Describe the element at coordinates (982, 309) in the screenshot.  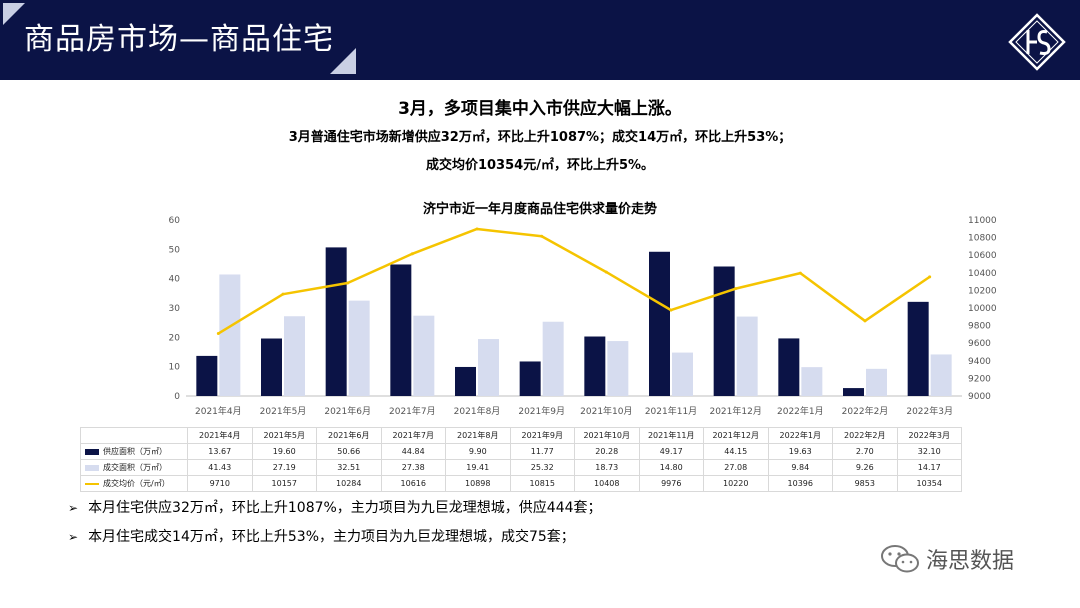
I see `y-right-tick-label: 10000` at that location.